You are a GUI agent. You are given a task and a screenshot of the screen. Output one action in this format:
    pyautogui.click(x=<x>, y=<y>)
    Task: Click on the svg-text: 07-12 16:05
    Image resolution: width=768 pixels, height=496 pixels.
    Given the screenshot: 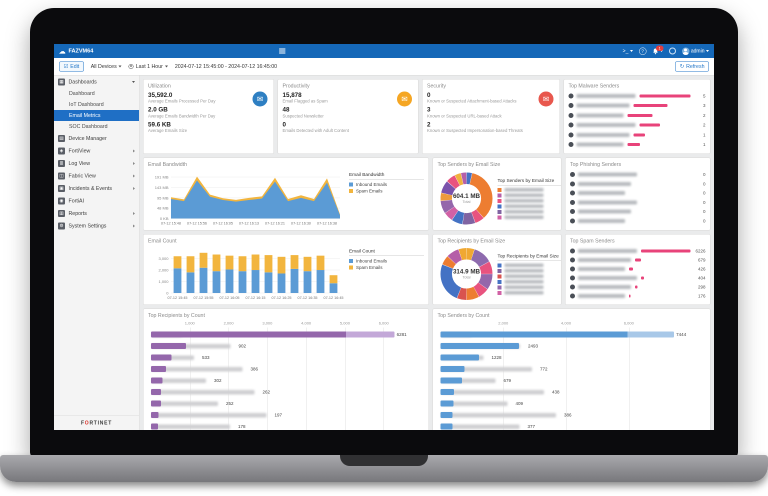 What is the action you would take?
    pyautogui.click(x=223, y=224)
    